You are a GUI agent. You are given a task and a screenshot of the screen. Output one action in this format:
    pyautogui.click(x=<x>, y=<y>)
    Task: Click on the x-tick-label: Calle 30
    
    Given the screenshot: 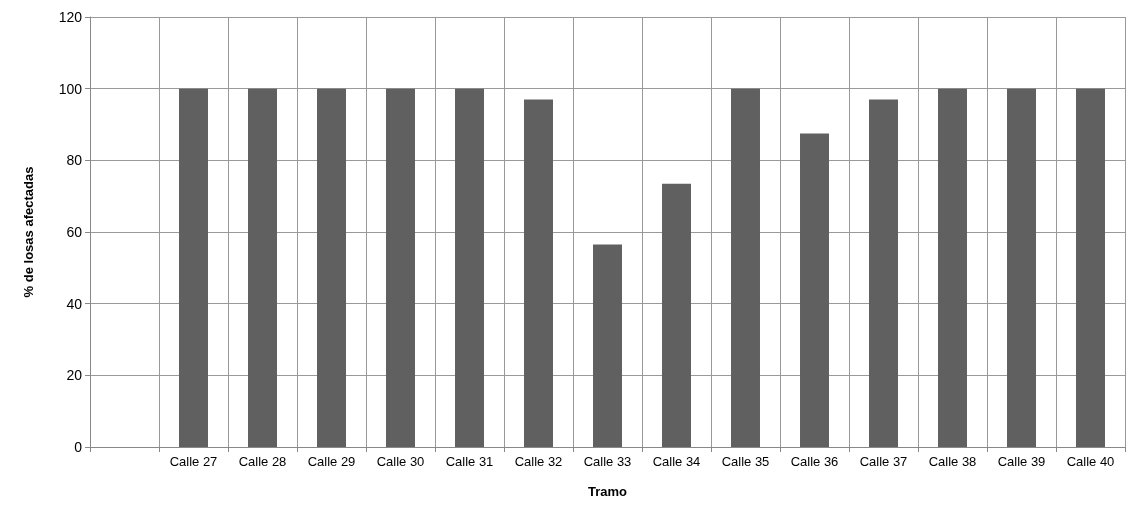 What is the action you would take?
    pyautogui.click(x=400, y=461)
    